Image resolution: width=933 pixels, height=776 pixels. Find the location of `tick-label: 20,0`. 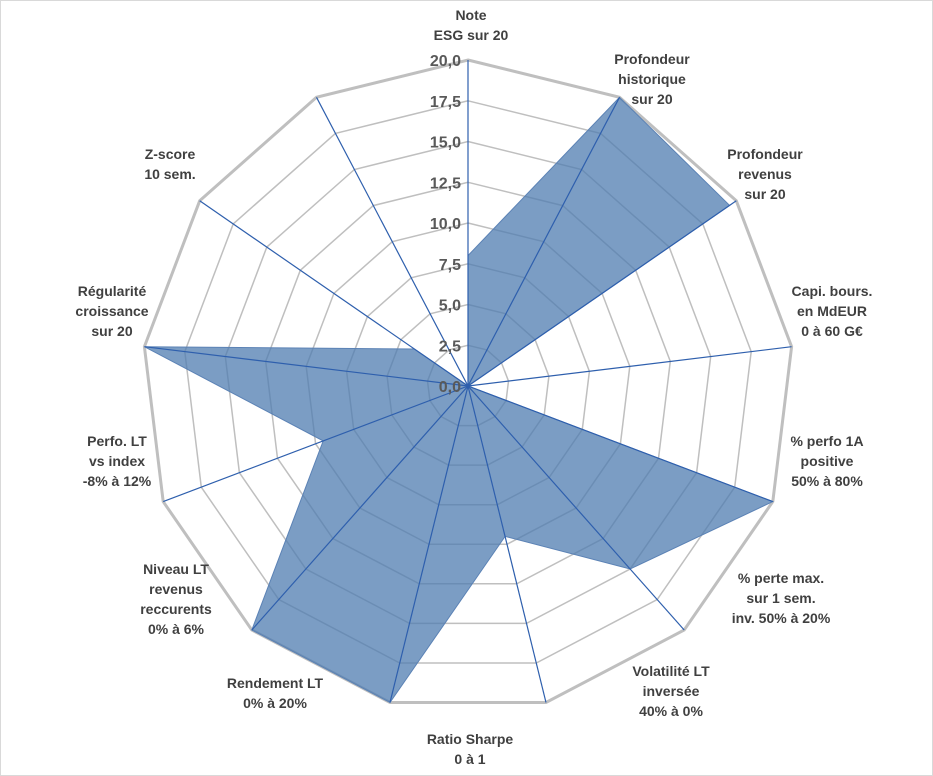

tick-label: 20,0 is located at coordinates (445, 61).